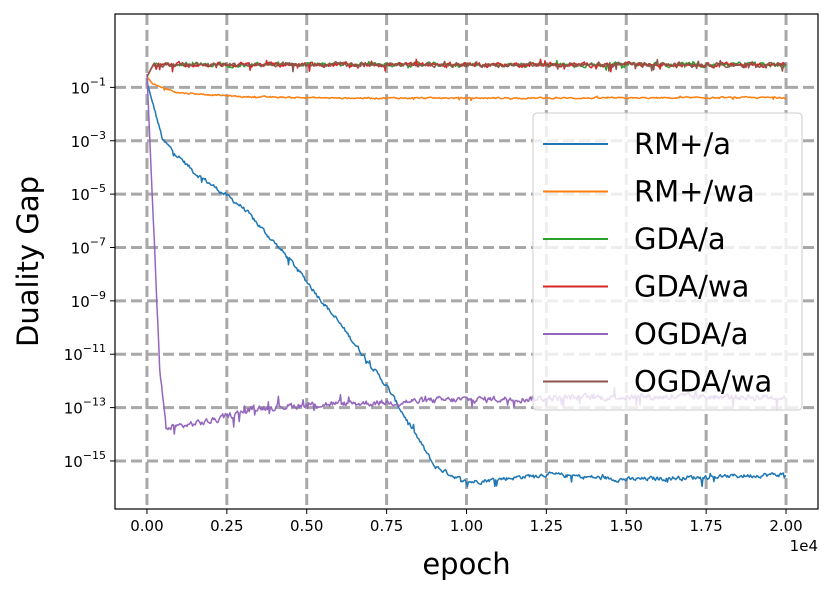  I want to click on legend-label: OGDA/a, so click(691, 334).